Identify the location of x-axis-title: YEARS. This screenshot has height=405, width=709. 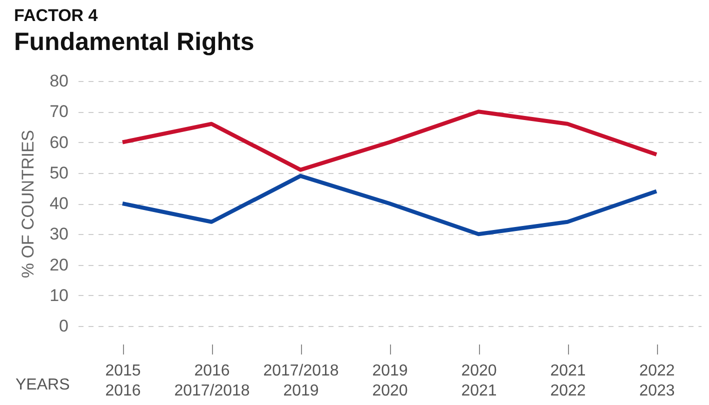
(43, 385).